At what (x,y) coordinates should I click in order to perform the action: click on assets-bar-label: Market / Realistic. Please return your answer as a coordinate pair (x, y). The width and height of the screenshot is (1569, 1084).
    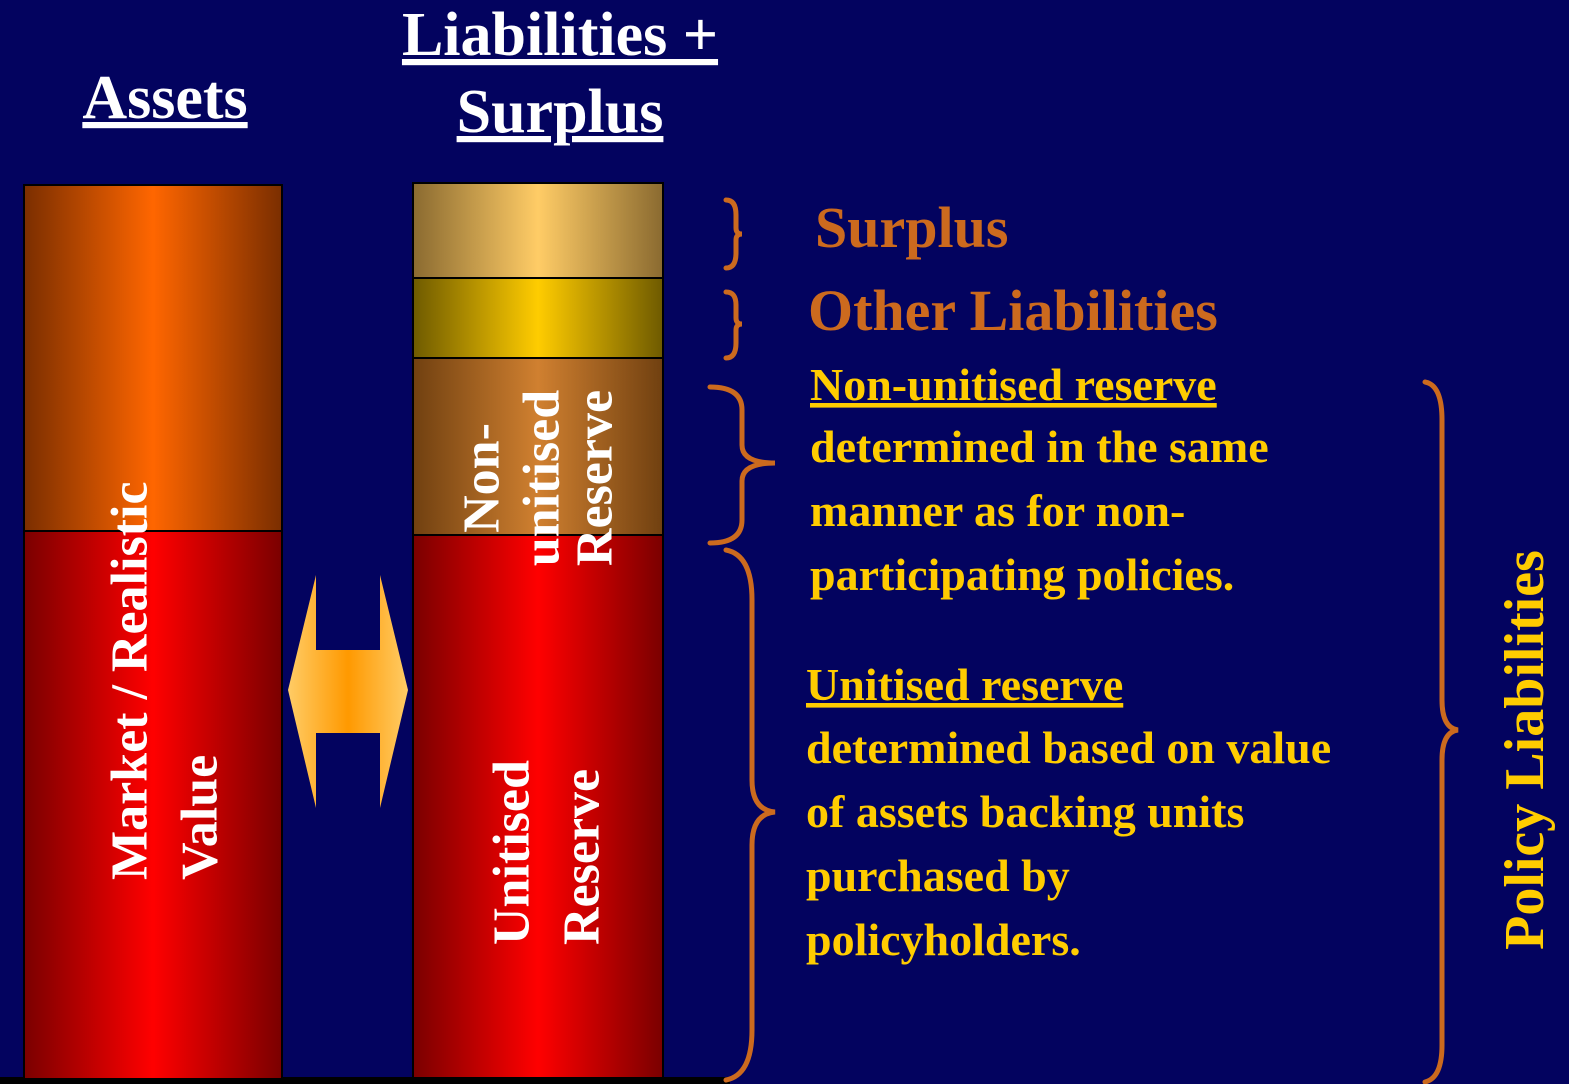
    Looking at the image, I should click on (130, 680).